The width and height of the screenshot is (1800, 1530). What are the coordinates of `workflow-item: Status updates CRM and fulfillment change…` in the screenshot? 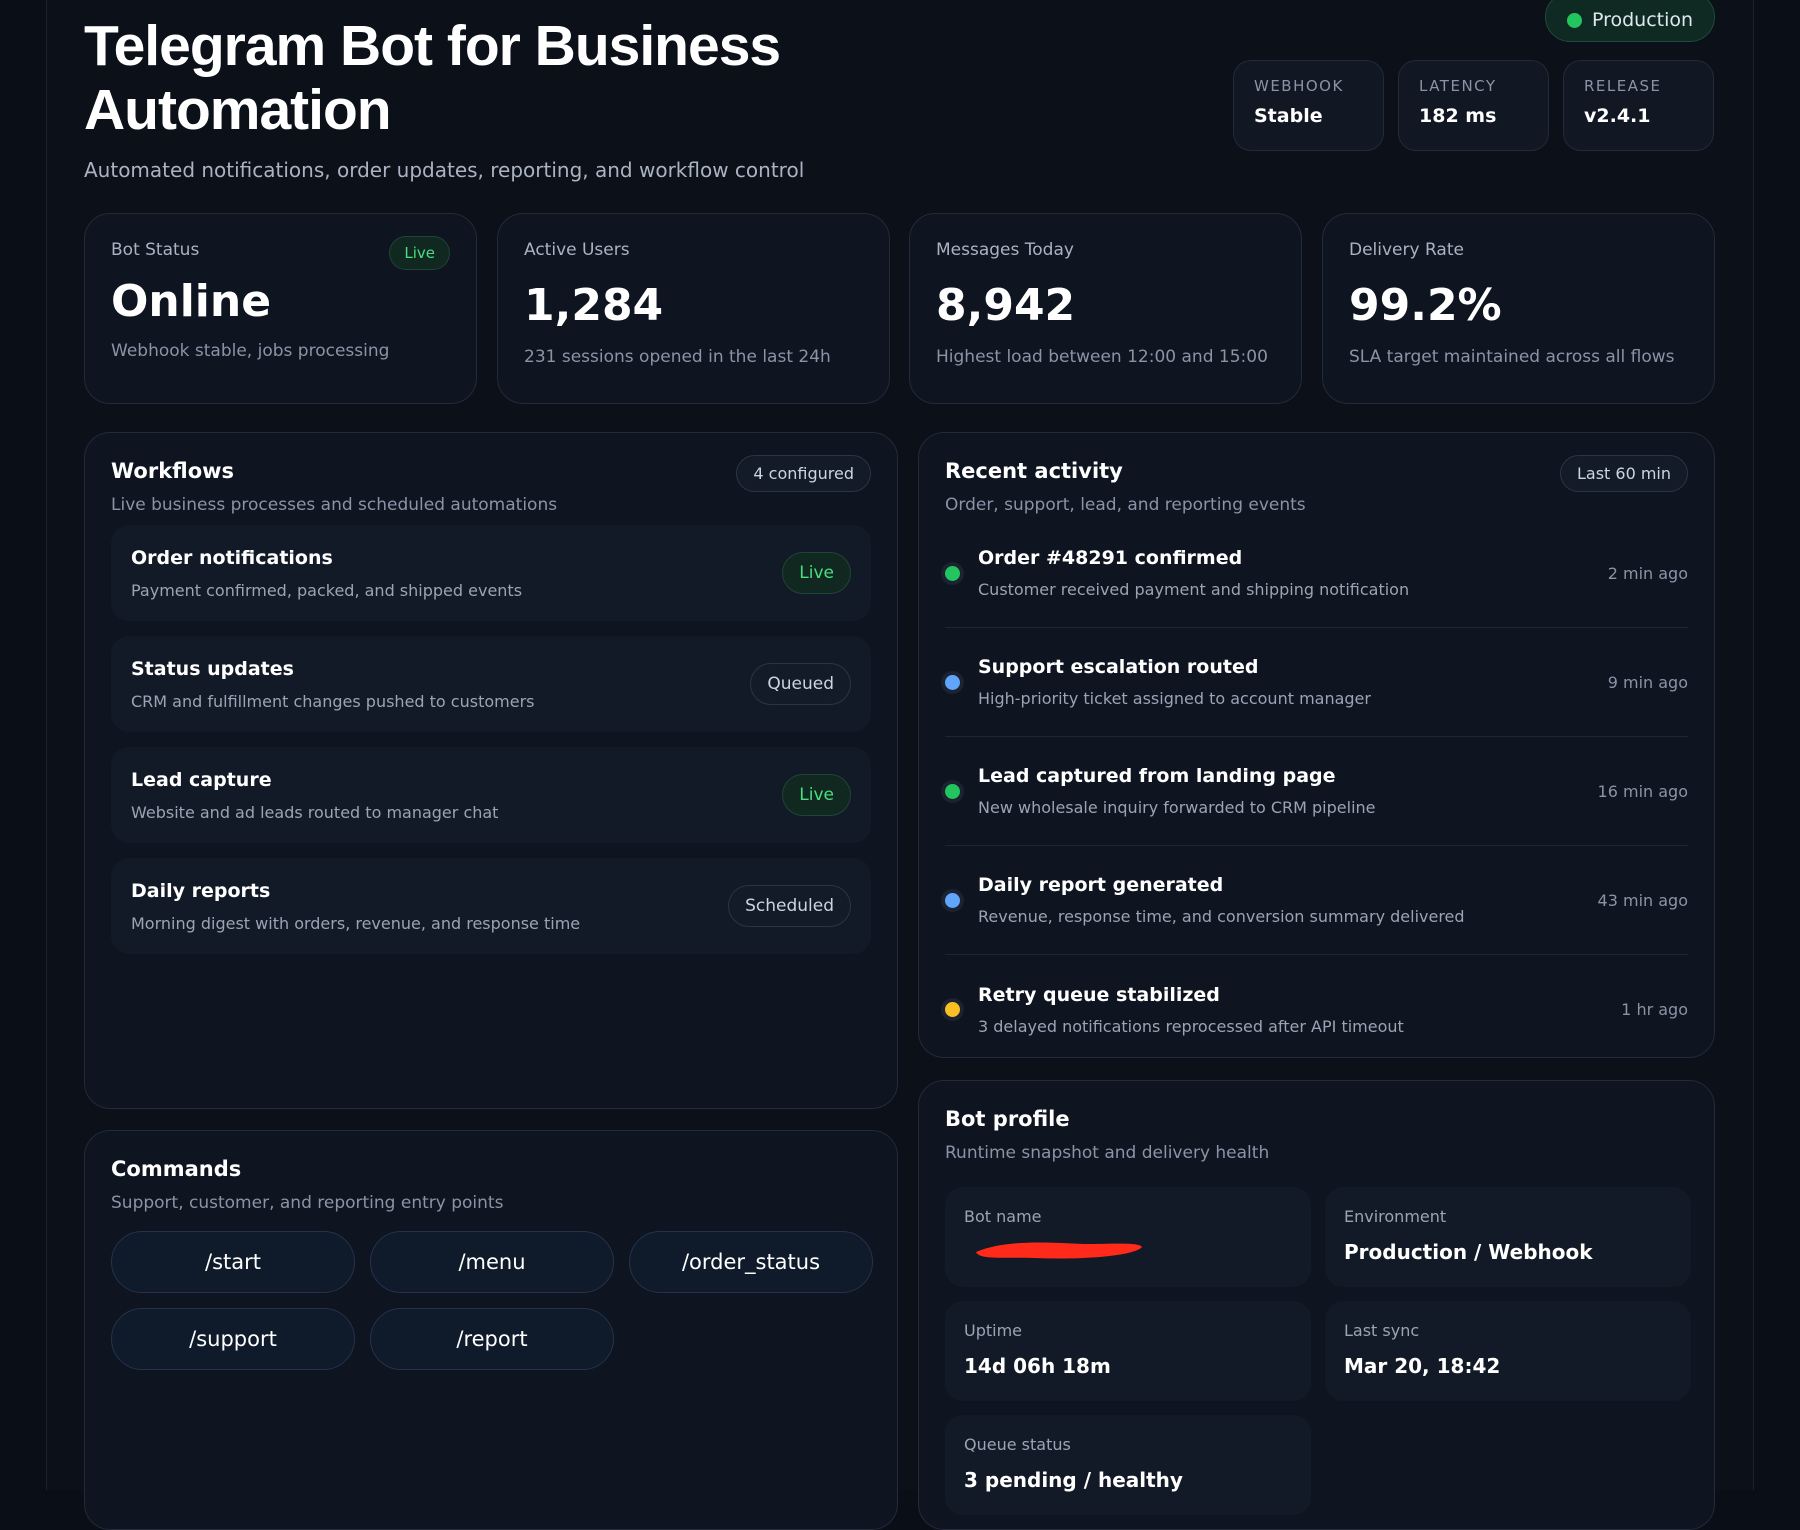 It's located at (491, 684).